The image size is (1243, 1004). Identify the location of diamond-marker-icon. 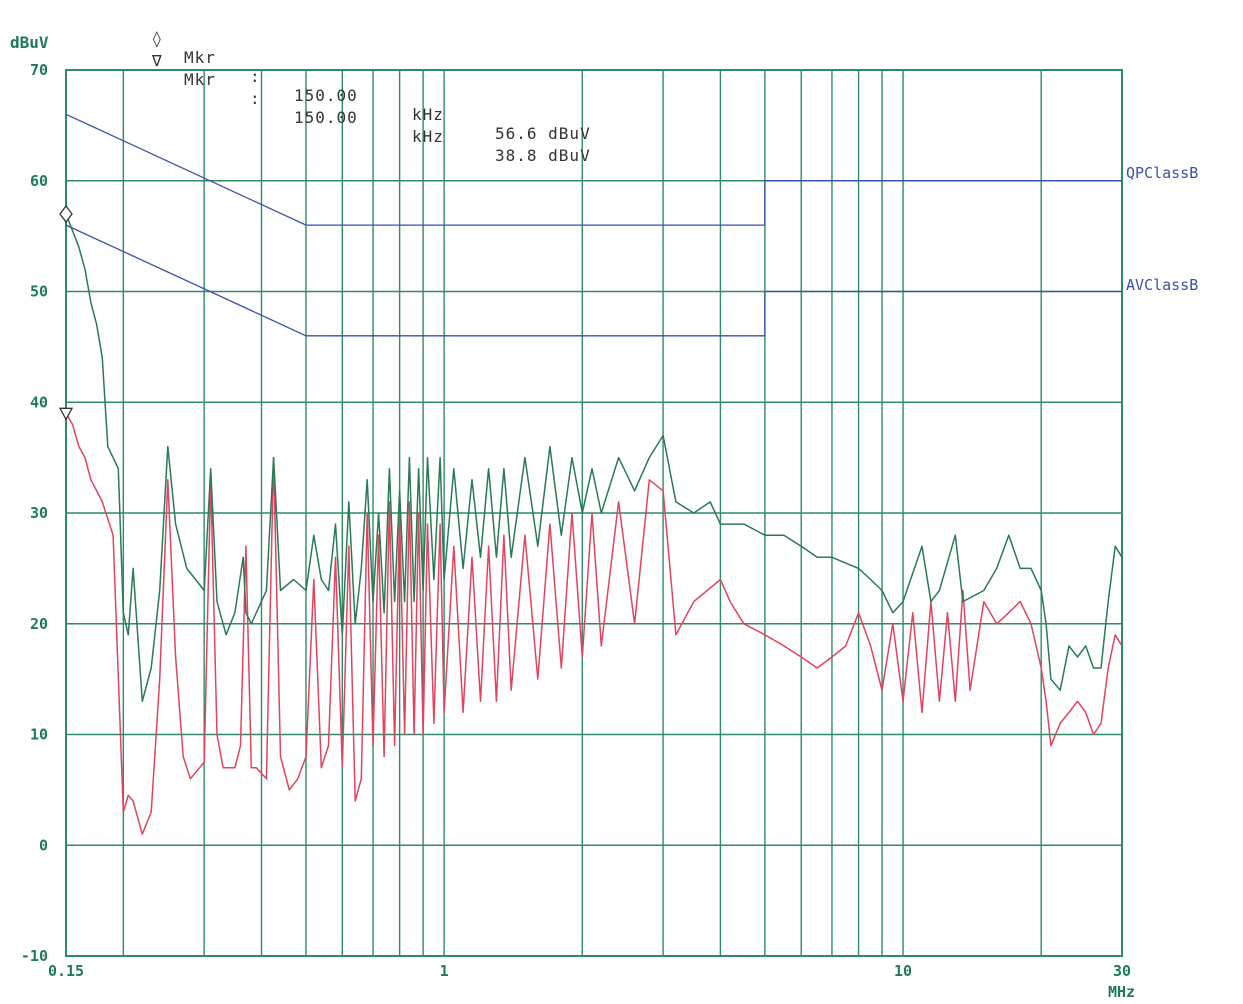
(66, 214).